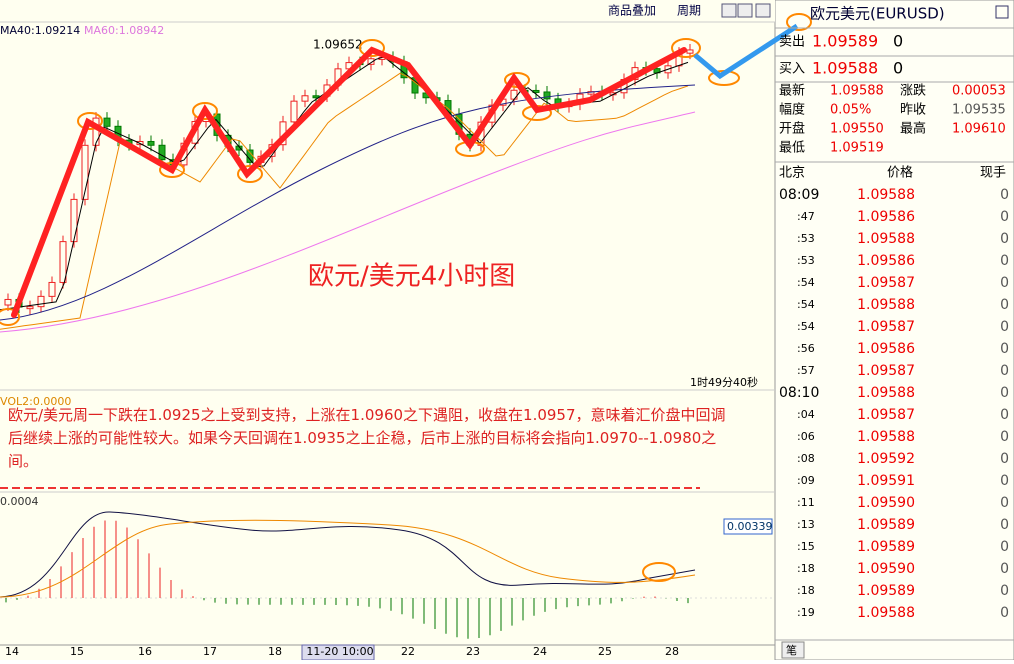 The width and height of the screenshot is (1014, 664). What do you see at coordinates (886, 459) in the screenshot?
I see `tick-price: 1.09592` at bounding box center [886, 459].